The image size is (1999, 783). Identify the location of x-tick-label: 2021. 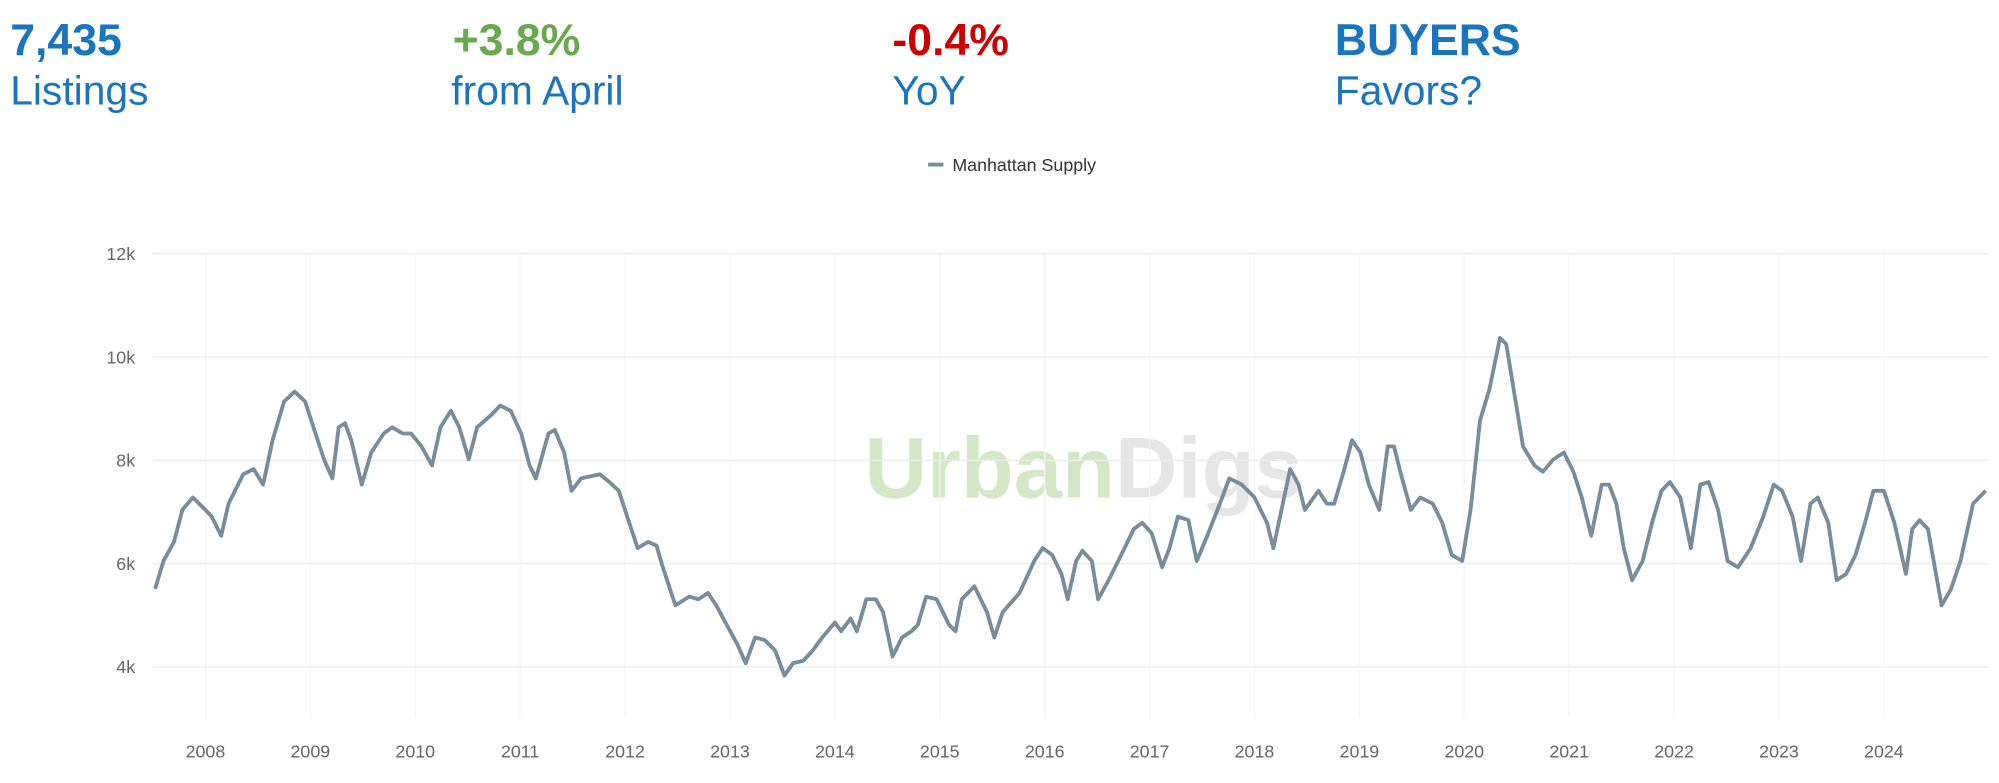
(1569, 751).